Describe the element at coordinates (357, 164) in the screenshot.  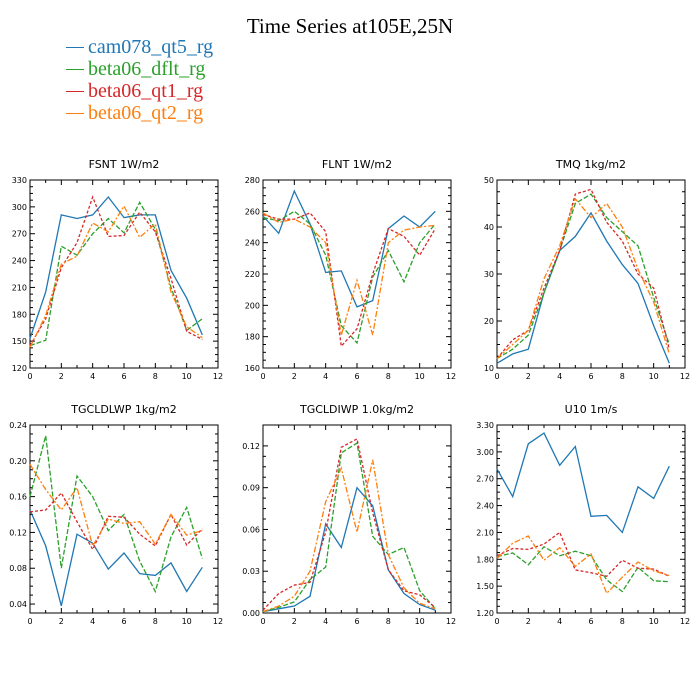
I see `panel-title: FLNT 1W/m2` at that location.